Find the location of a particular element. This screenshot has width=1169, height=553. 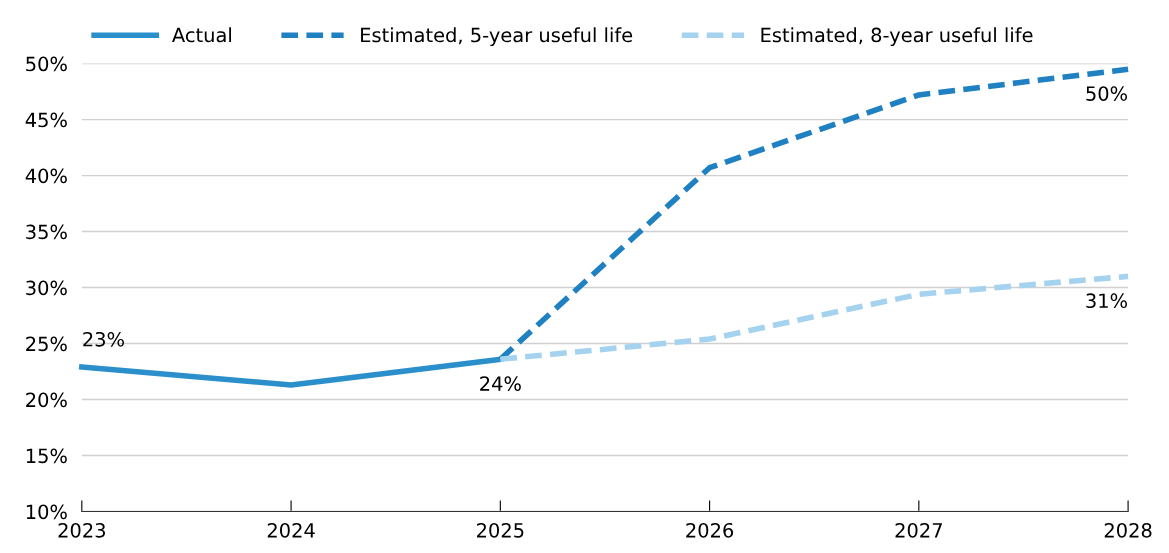

x-tick-label: 2025 is located at coordinates (500, 530).